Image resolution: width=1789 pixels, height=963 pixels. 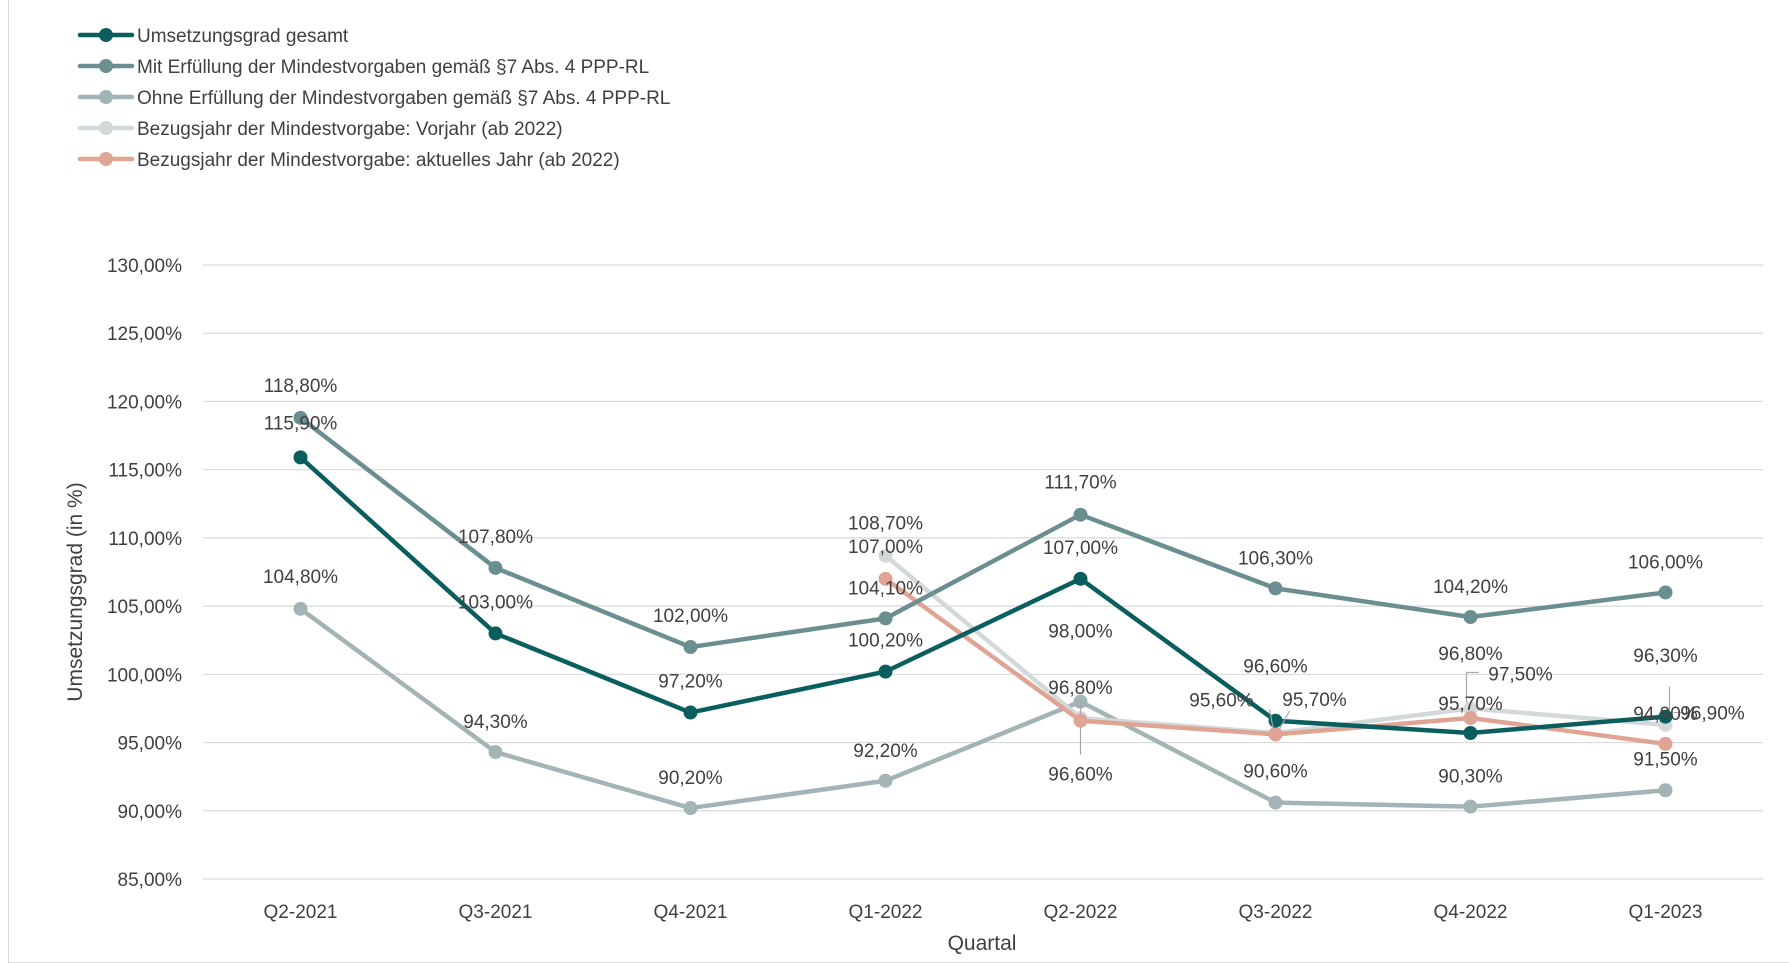 What do you see at coordinates (1520, 674) in the screenshot?
I see `data-label: 97,50%` at bounding box center [1520, 674].